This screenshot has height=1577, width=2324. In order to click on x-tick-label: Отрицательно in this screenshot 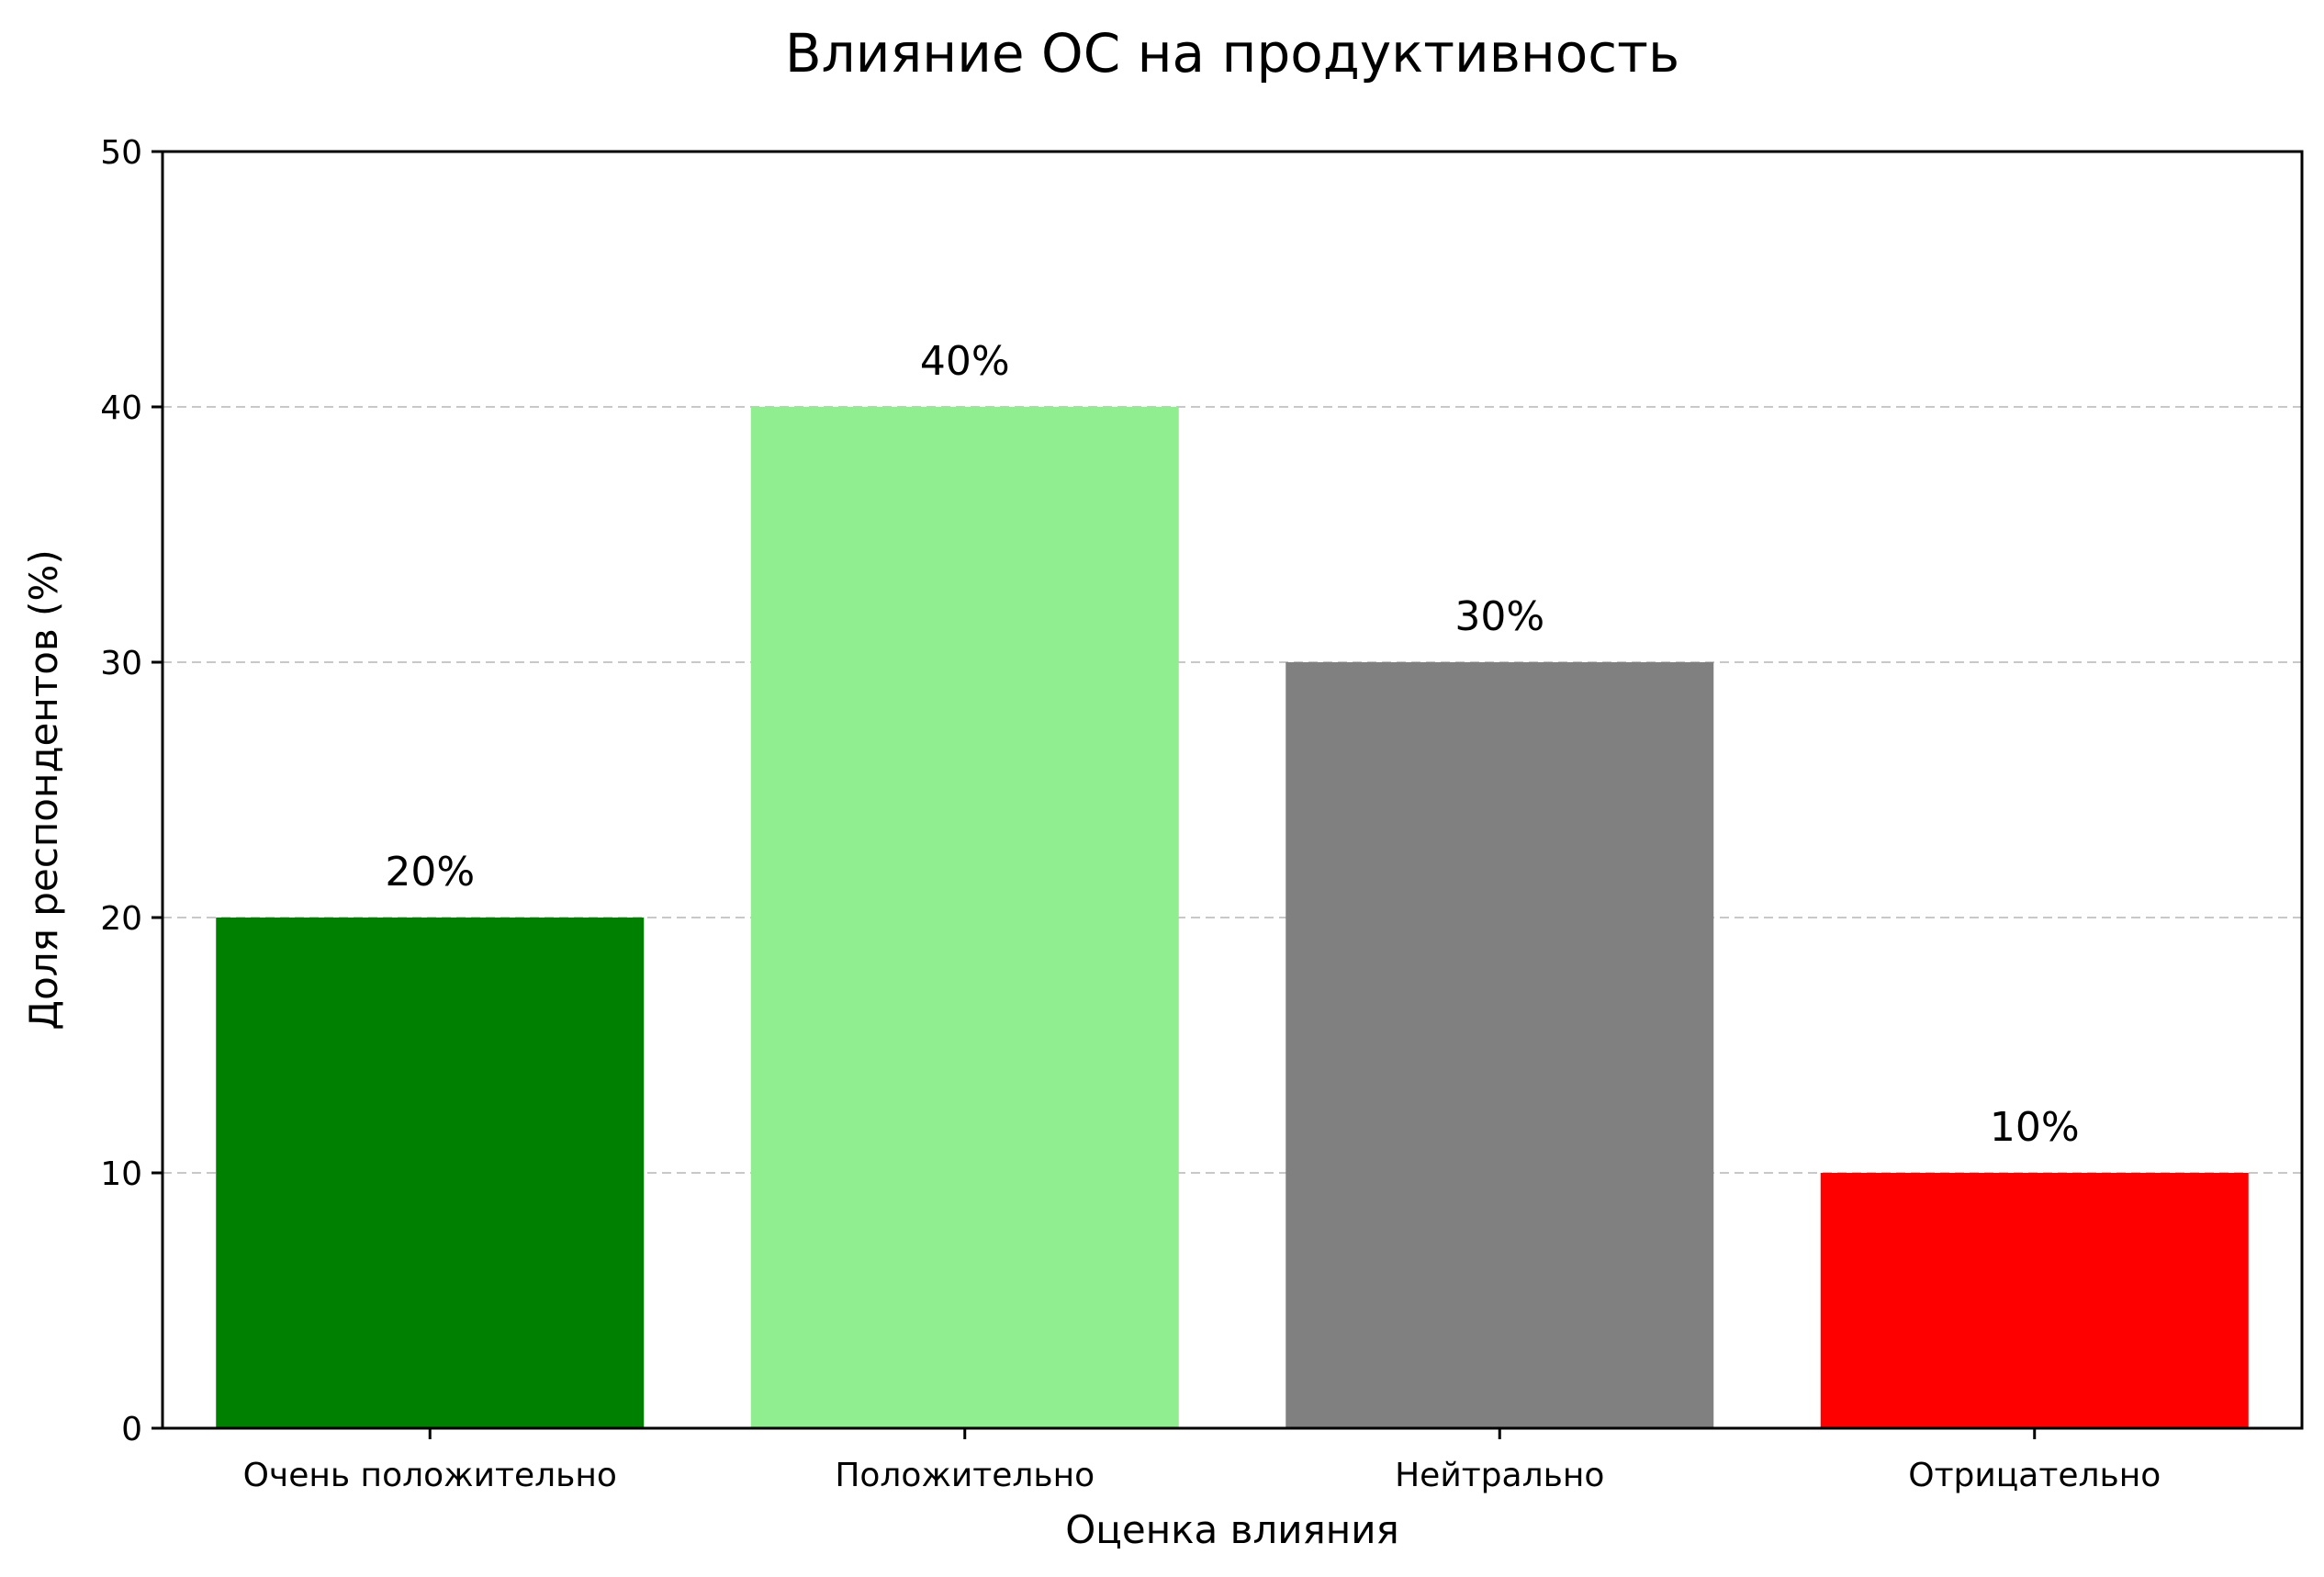, I will do `click(2034, 1475)`.